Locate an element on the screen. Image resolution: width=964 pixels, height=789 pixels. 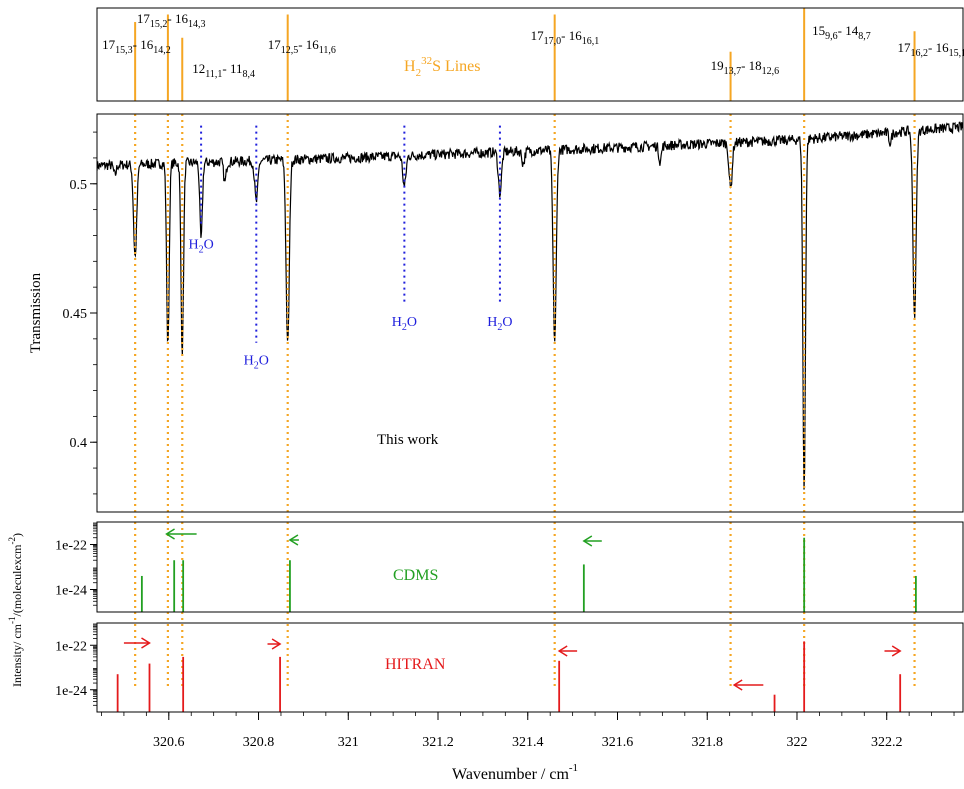
cdms-y-tick-label-2: 1e-22 is located at coordinates (71, 546).